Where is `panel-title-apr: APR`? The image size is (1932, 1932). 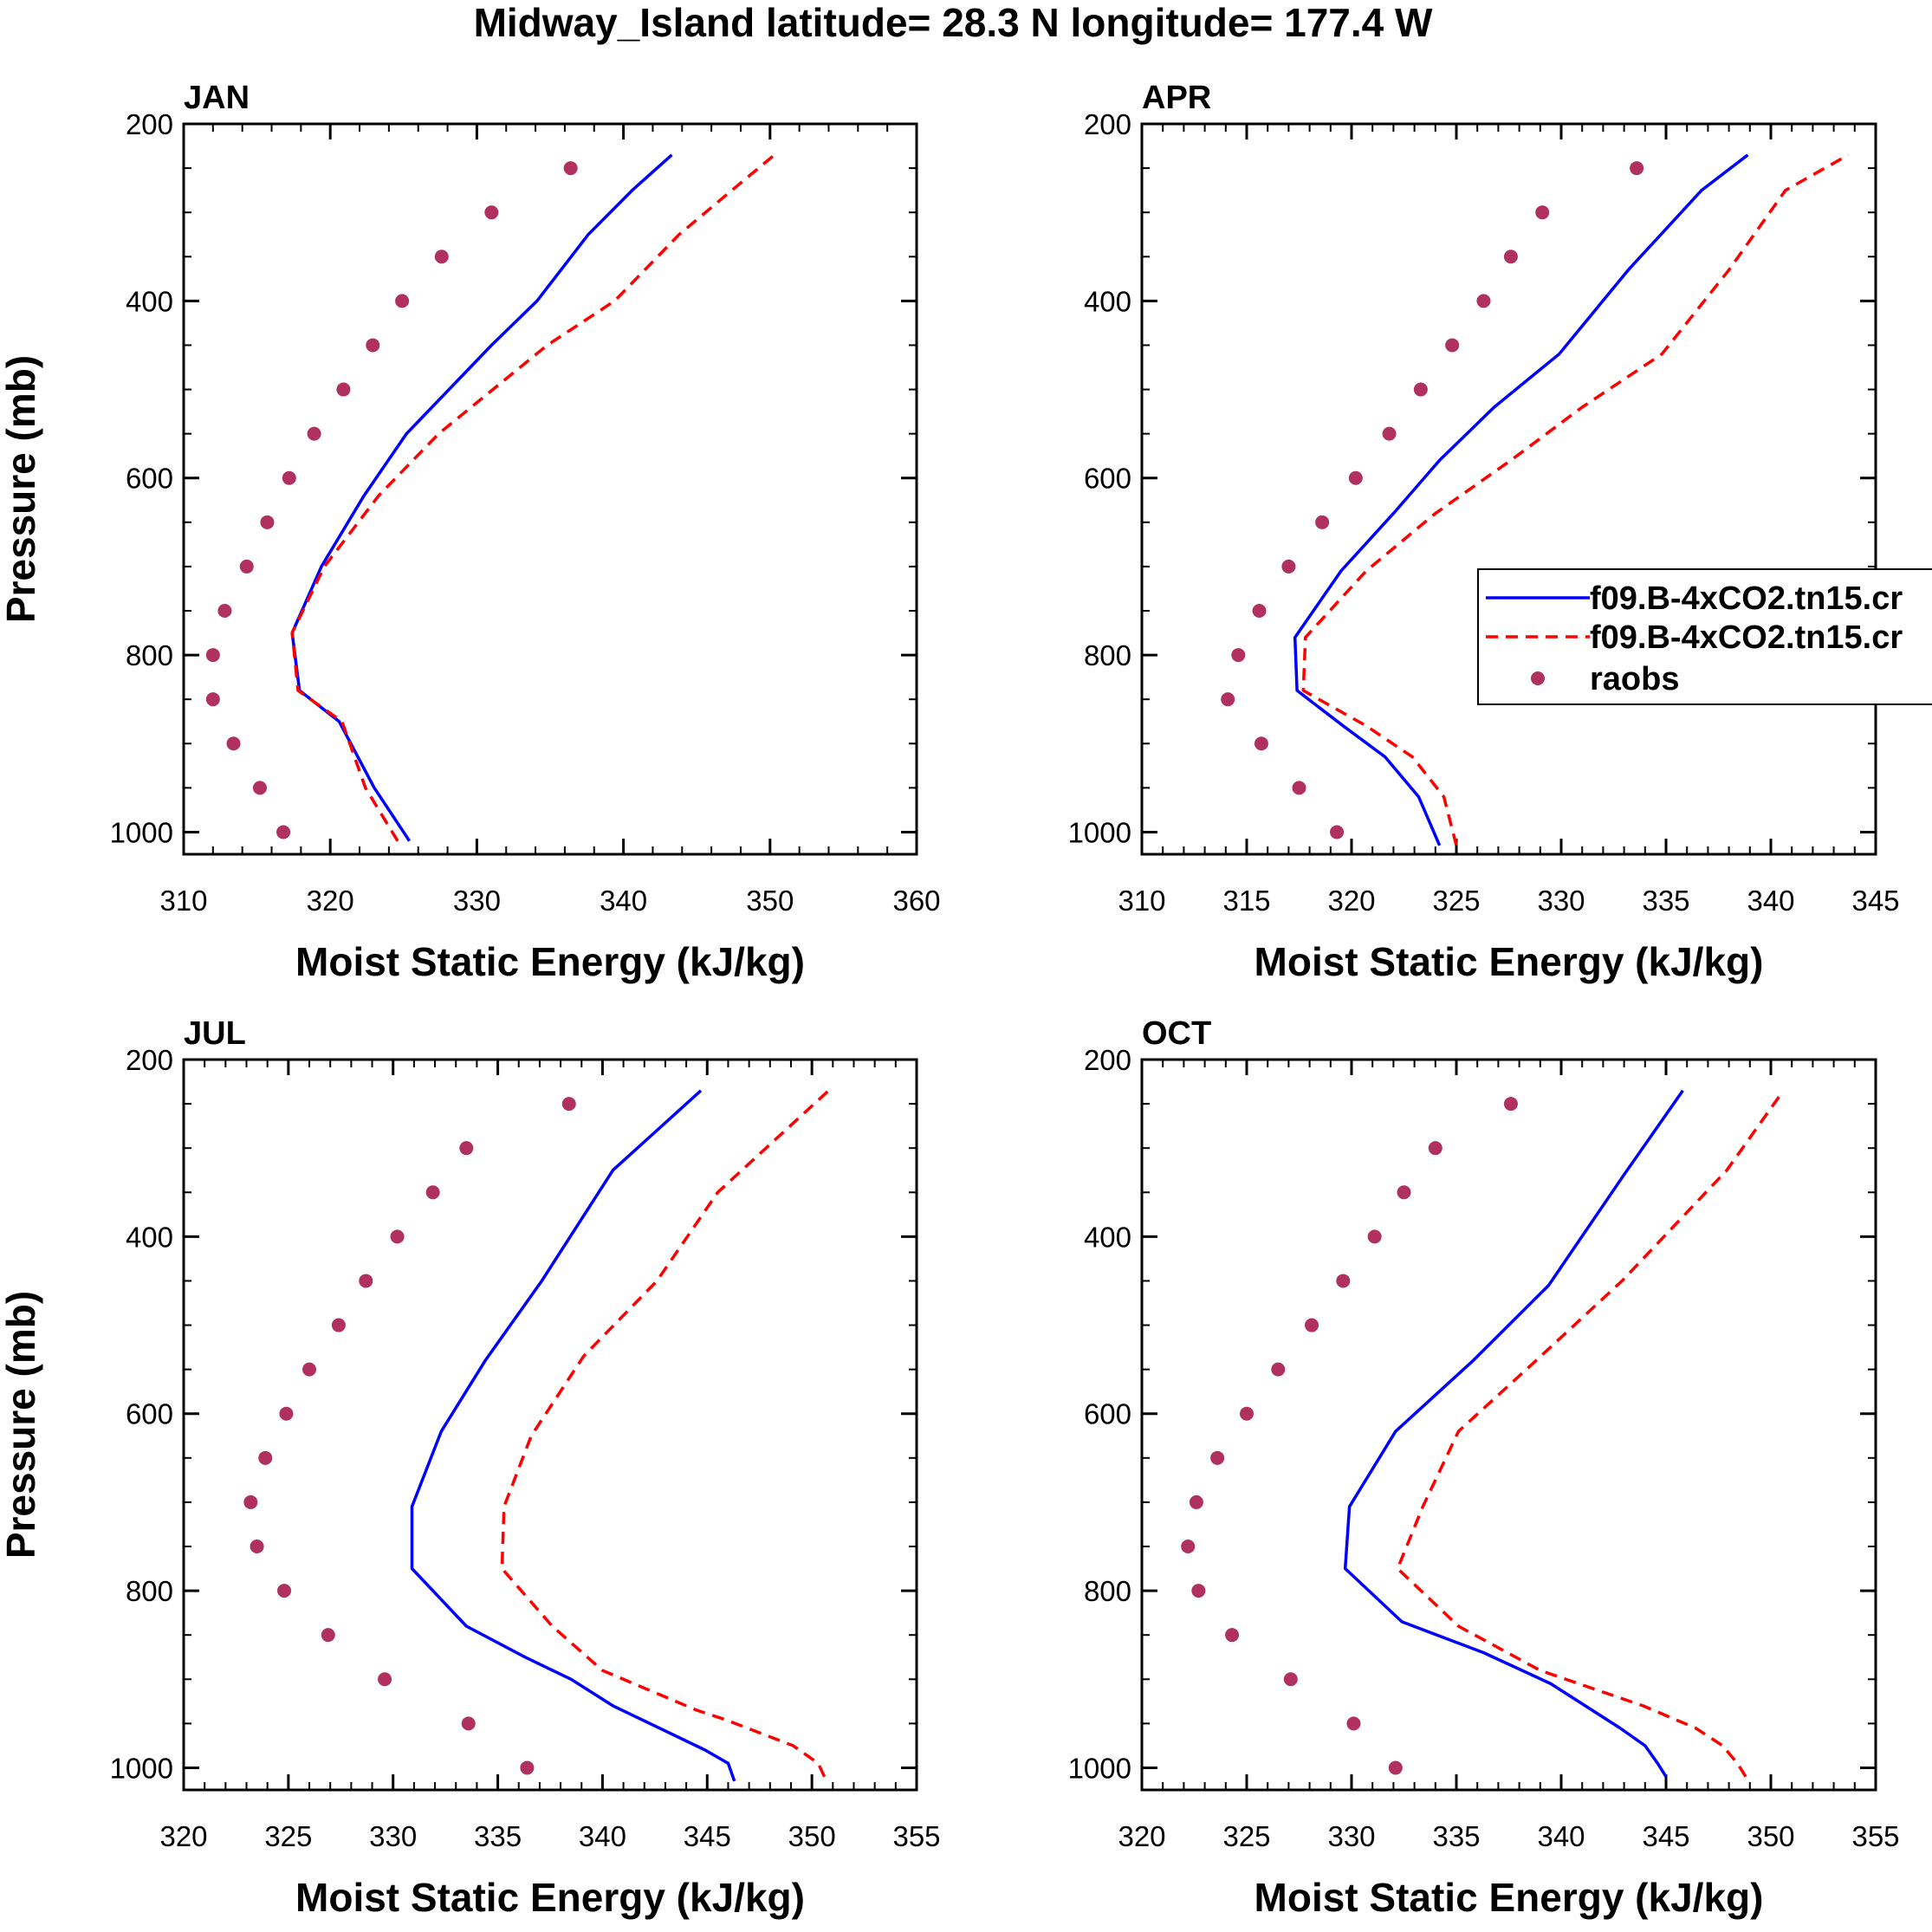
panel-title-apr: APR is located at coordinates (1177, 98).